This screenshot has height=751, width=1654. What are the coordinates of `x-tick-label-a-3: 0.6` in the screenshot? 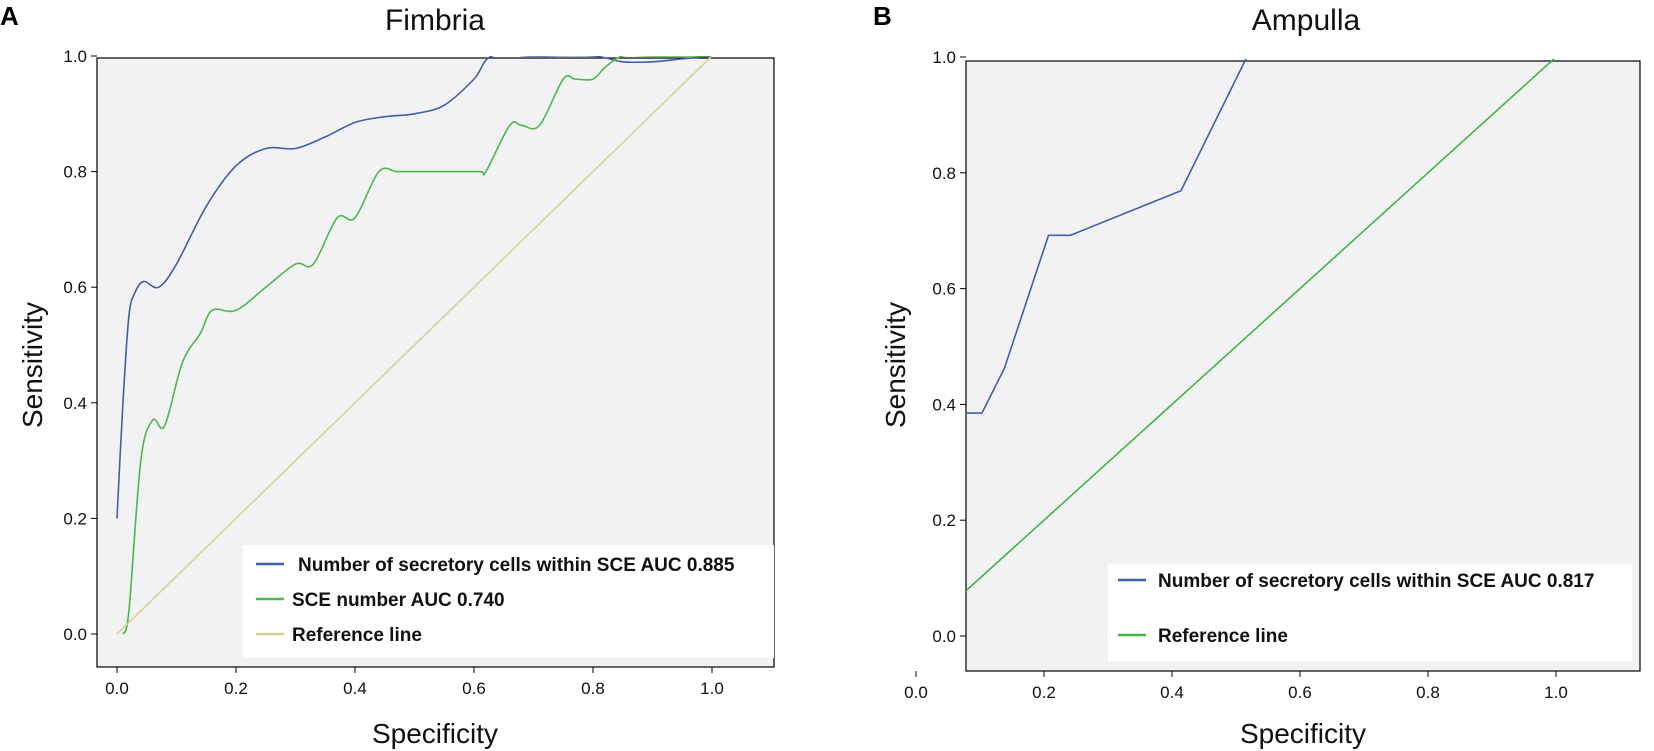 It's located at (474, 688).